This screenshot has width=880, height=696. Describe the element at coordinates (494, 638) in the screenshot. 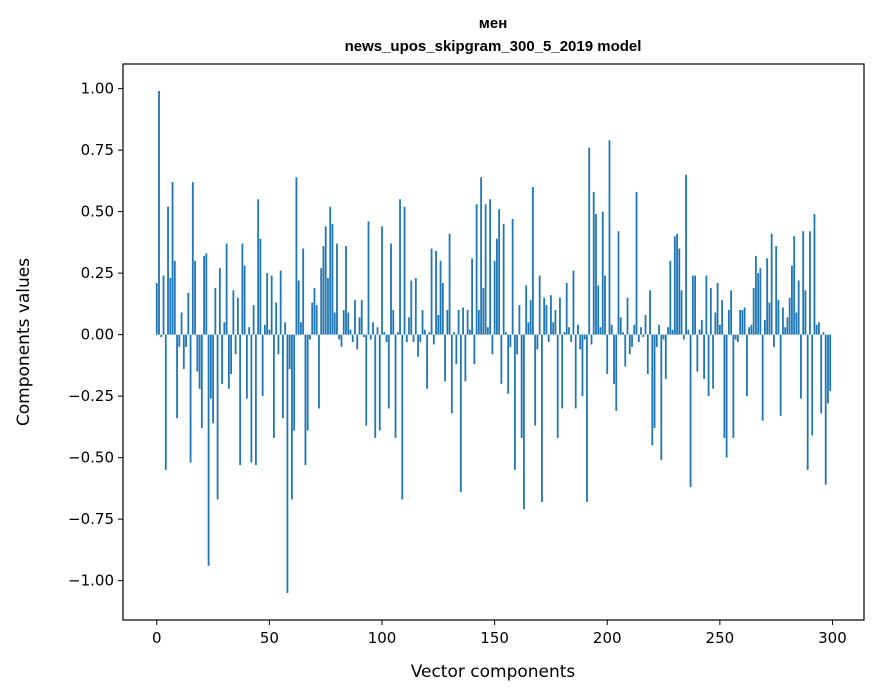

I see `x-tick-label: 150` at that location.